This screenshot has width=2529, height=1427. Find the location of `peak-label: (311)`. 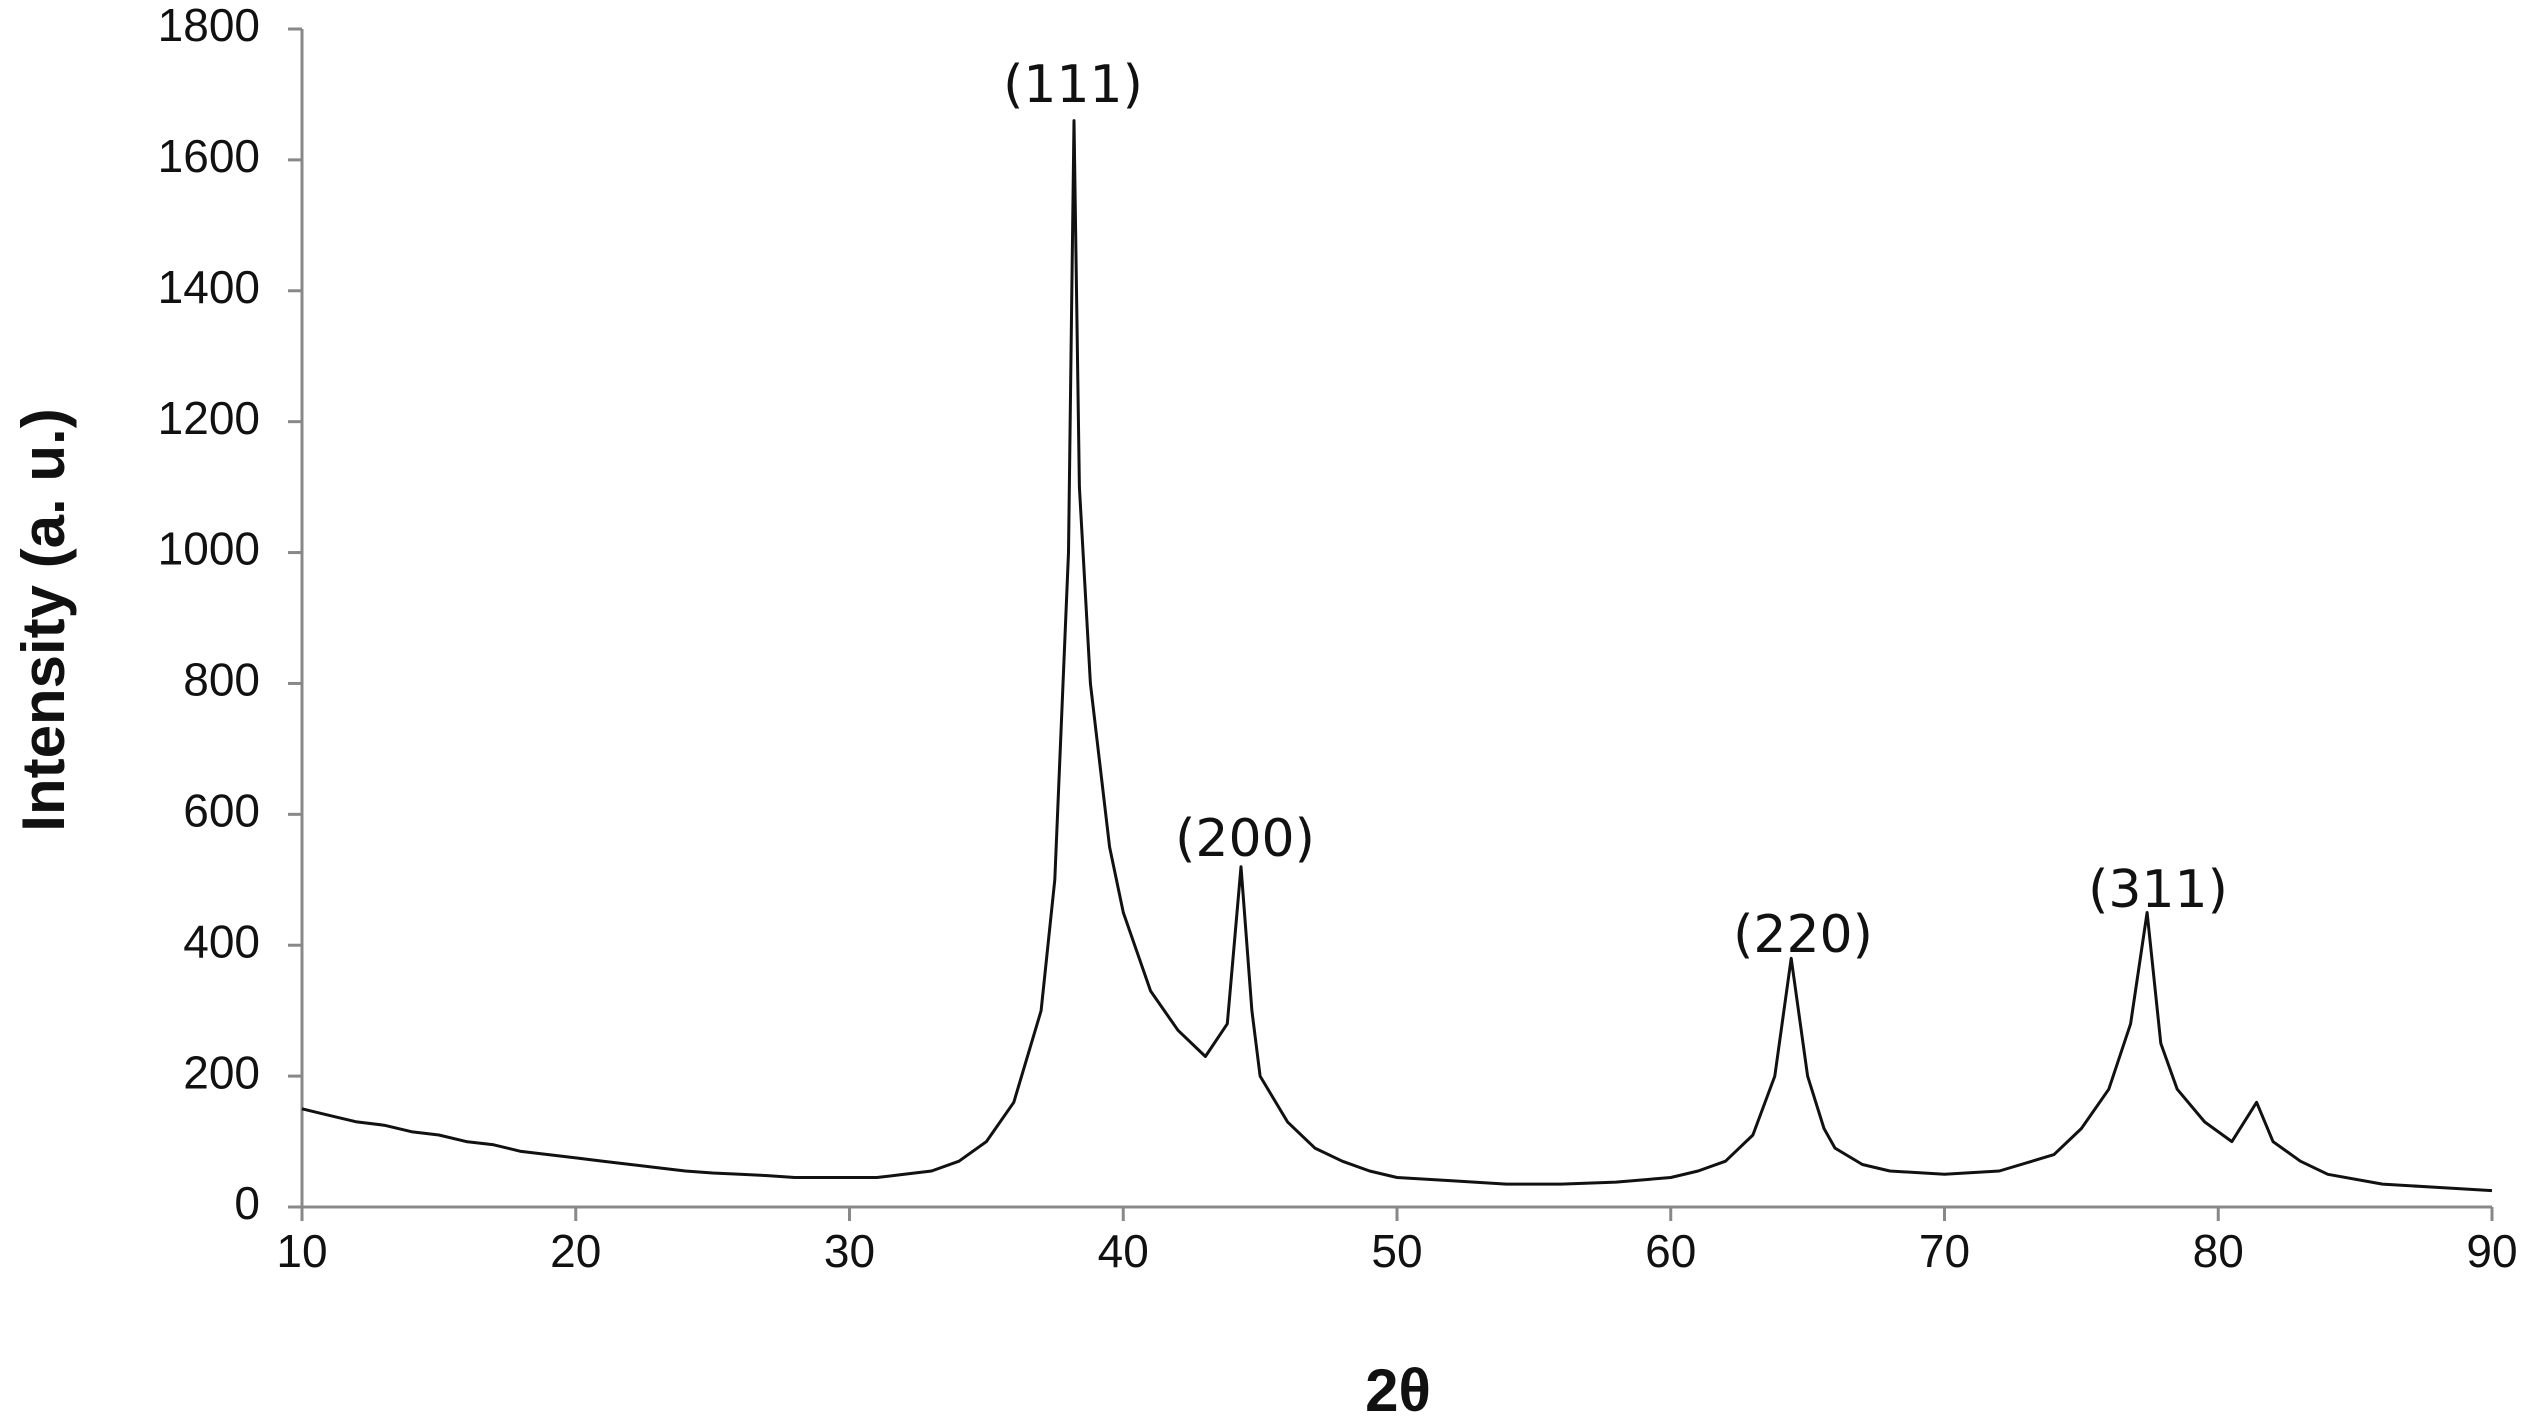

peak-label: (311) is located at coordinates (2158, 890).